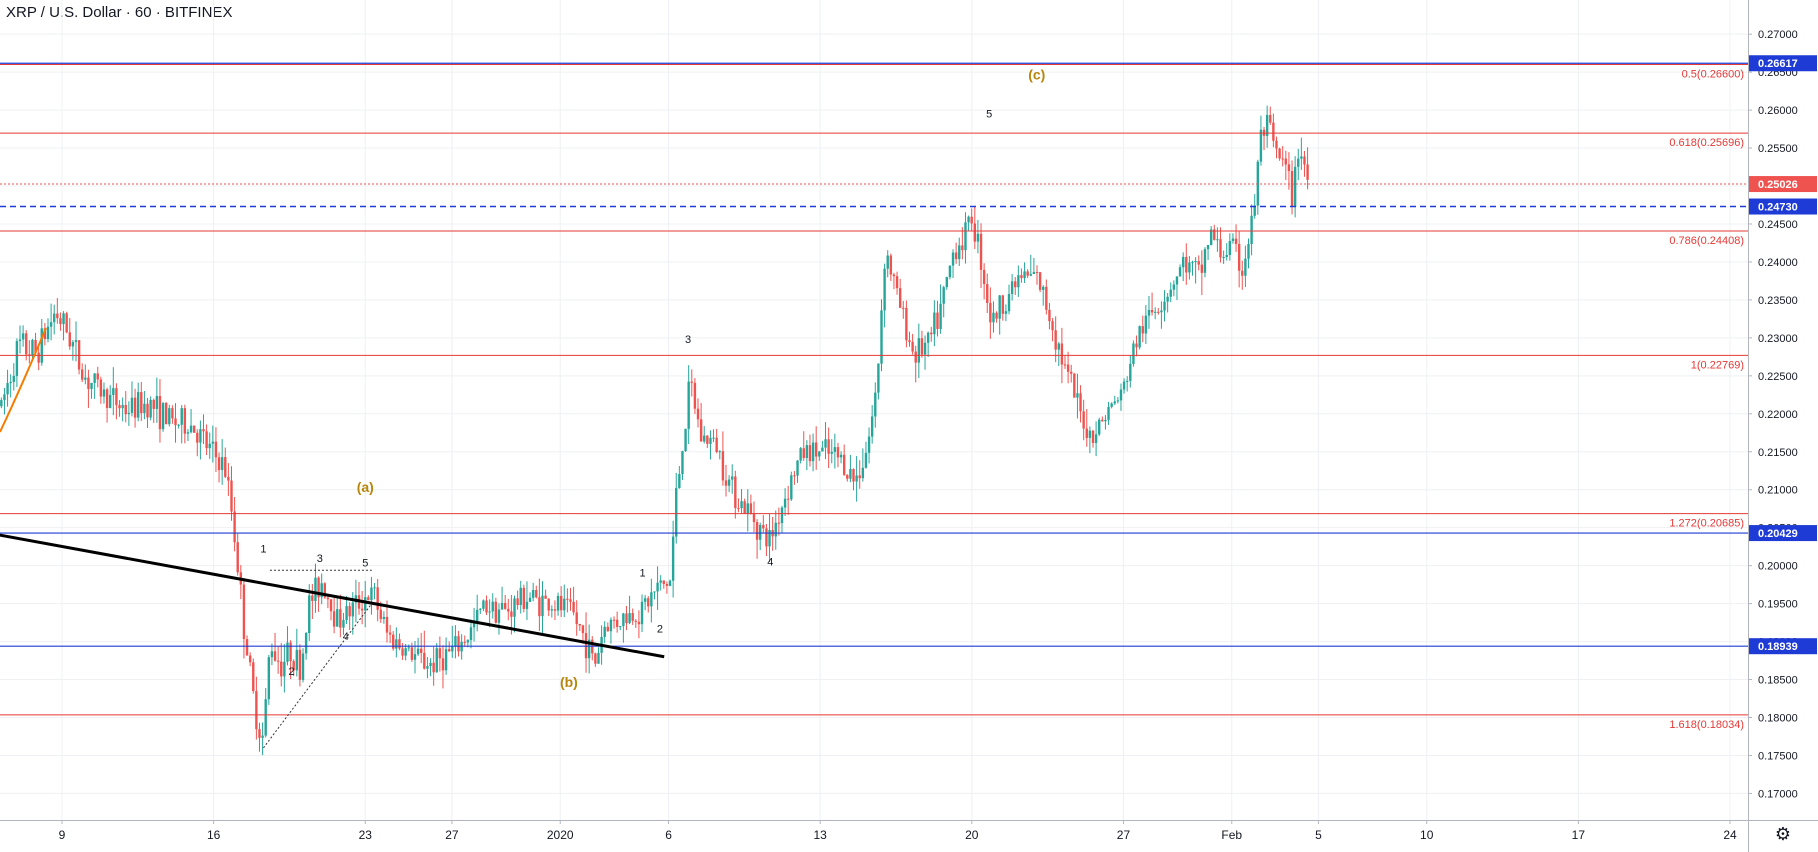 This screenshot has height=852, width=1818. What do you see at coordinates (1318, 835) in the screenshot?
I see `time-tick-label: 5` at bounding box center [1318, 835].